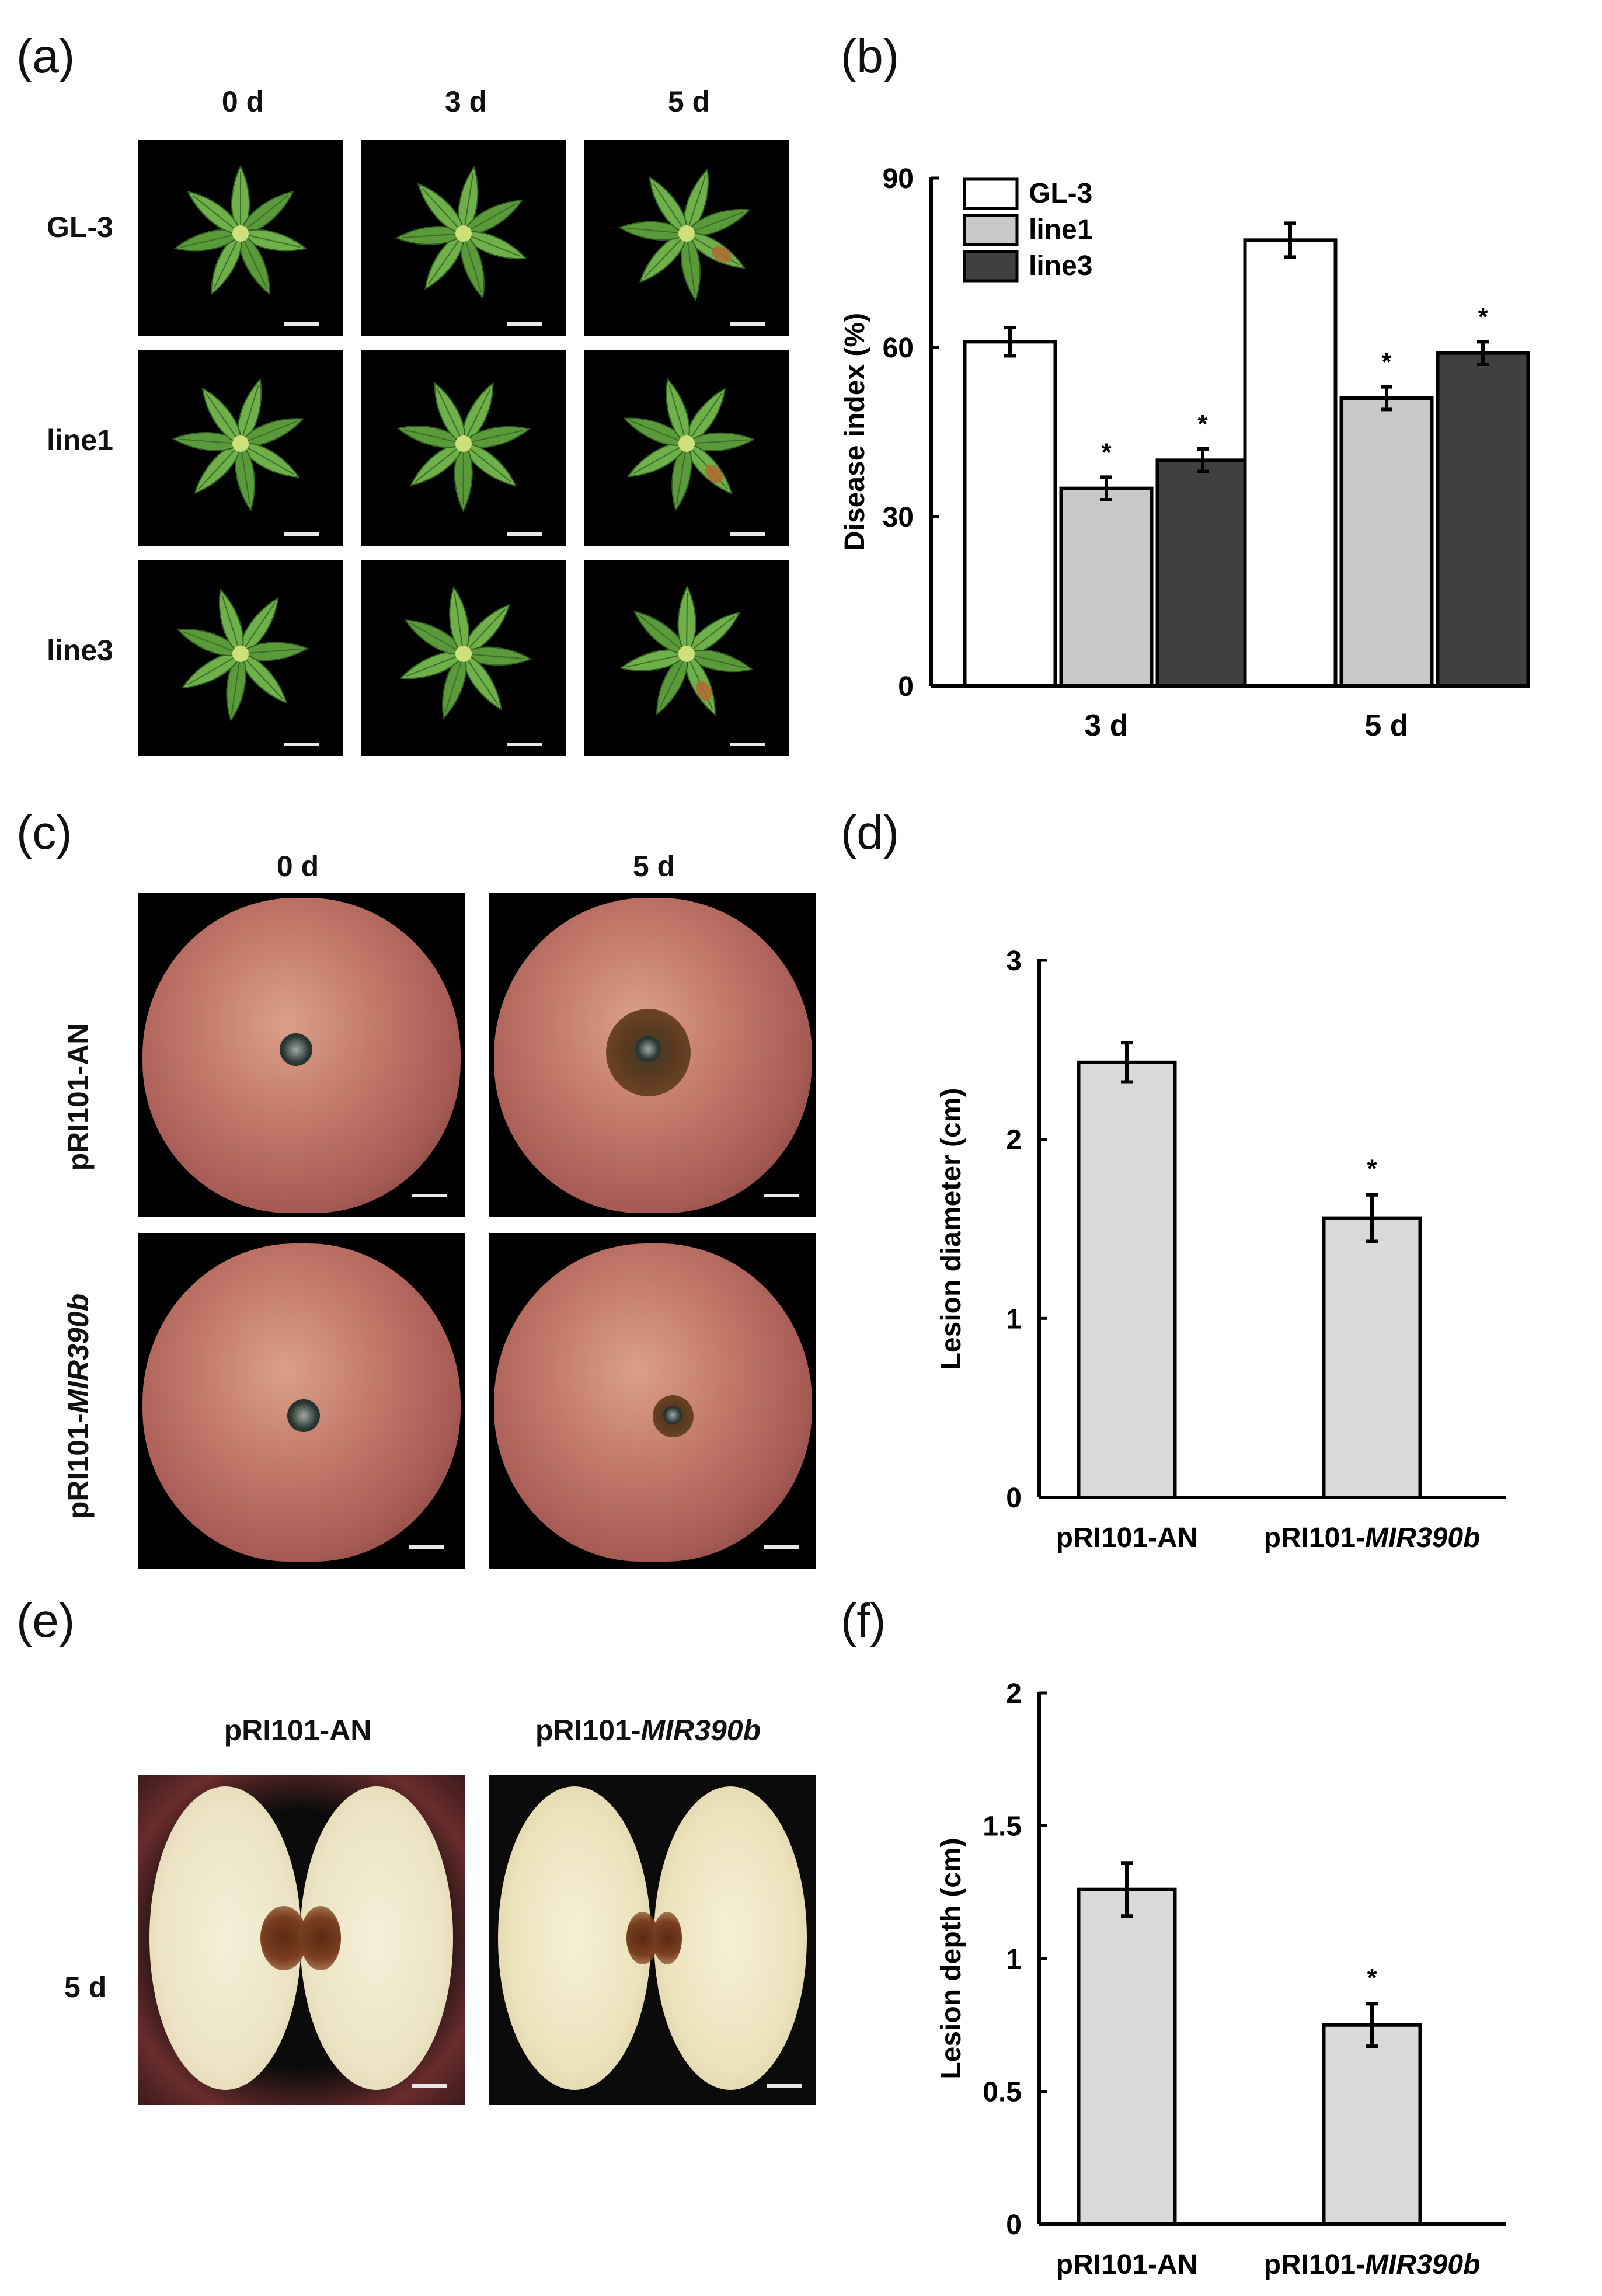  I want to click on panel-a-row-label-line1: line1, so click(80, 441).